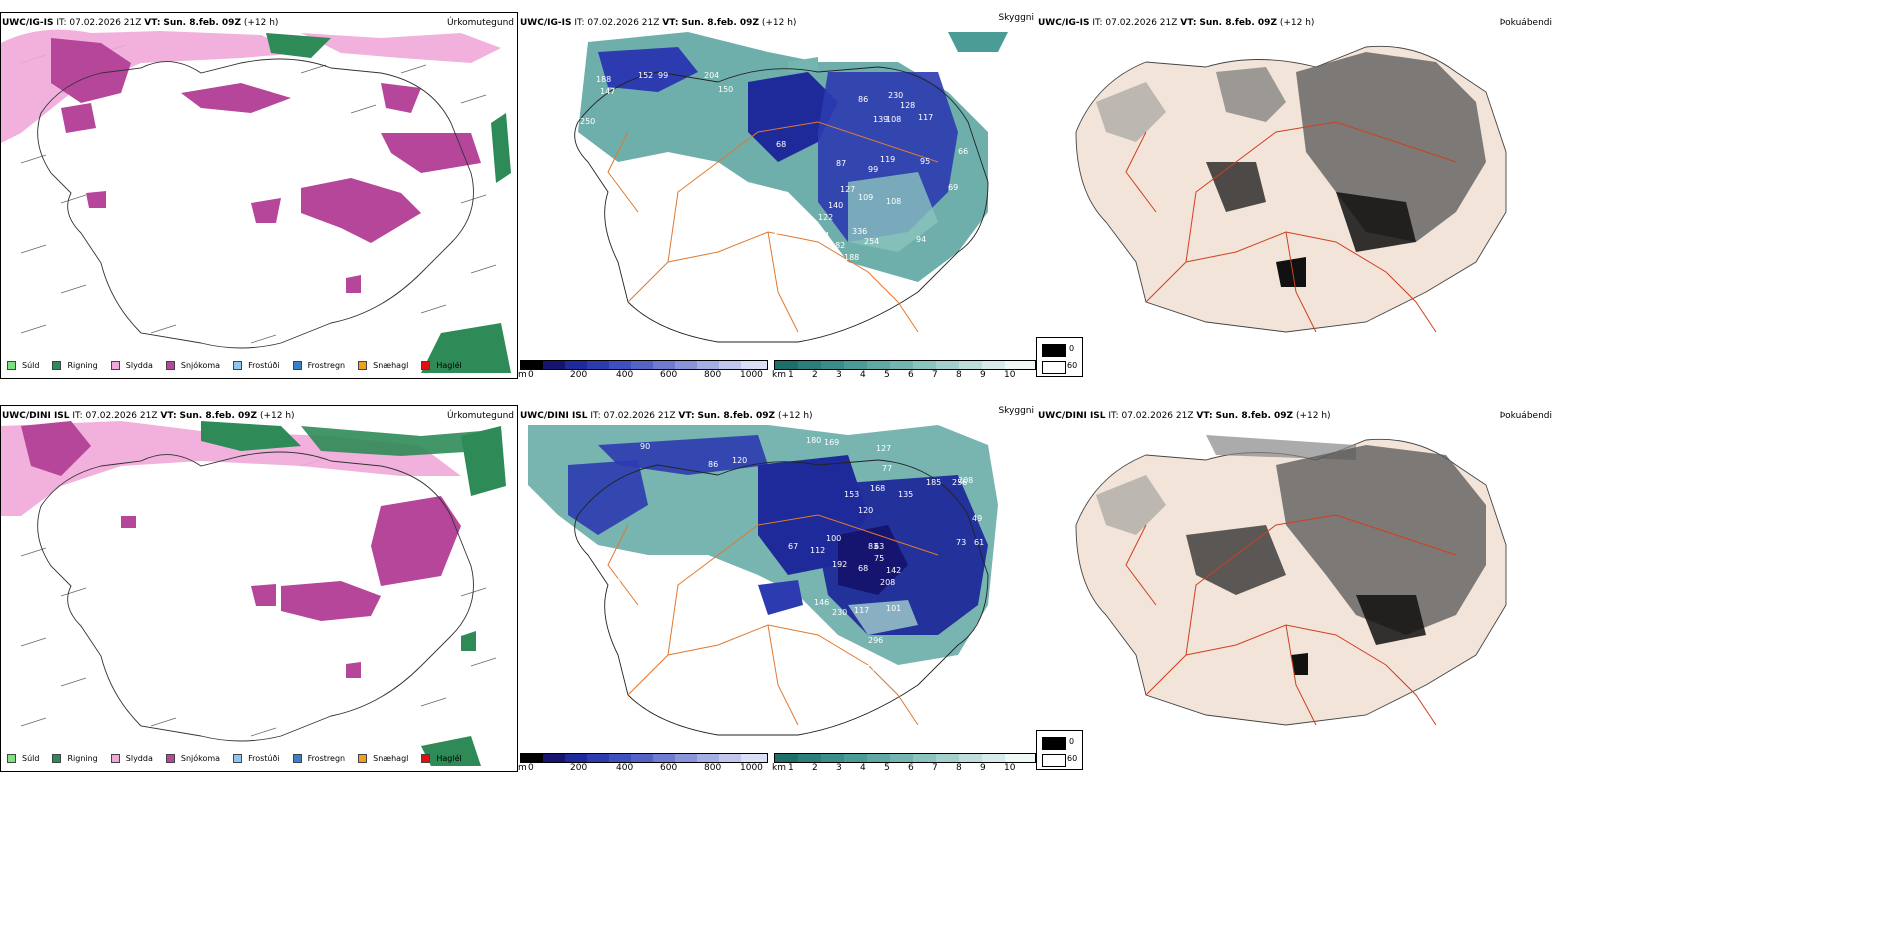 The image size is (1900, 950). I want to click on legend-item: Snjókoma, so click(193, 365).